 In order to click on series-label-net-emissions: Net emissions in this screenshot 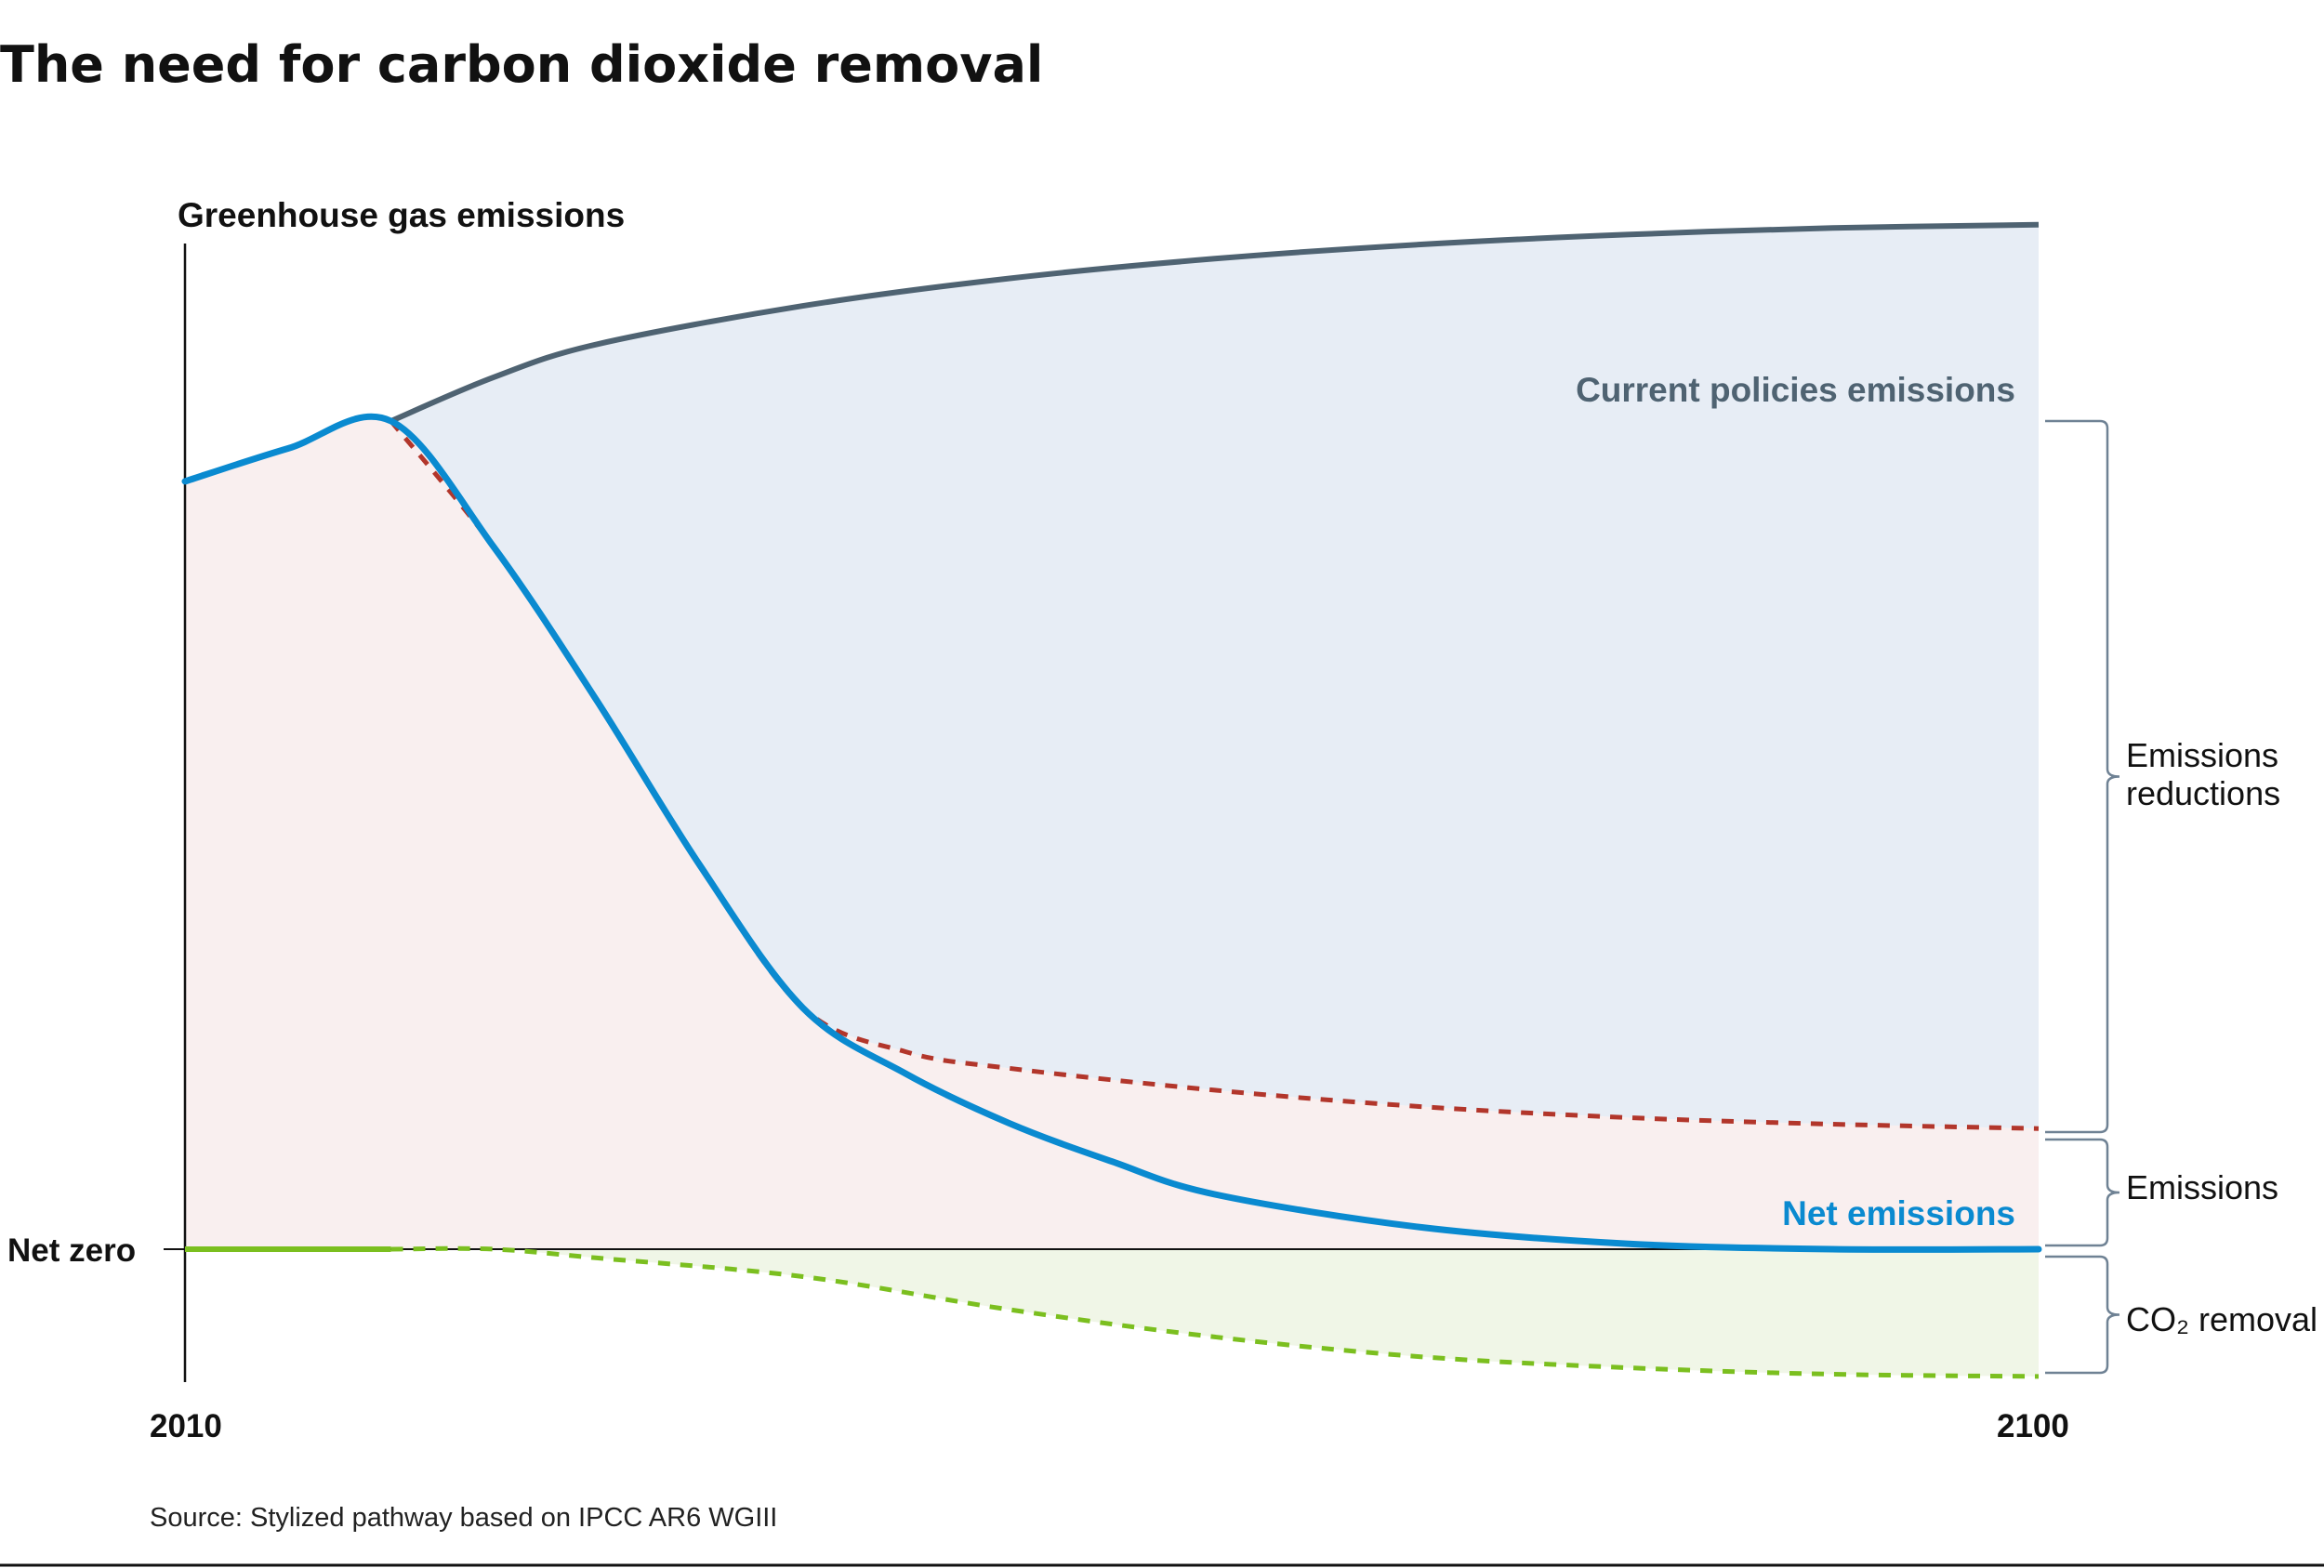, I will do `click(1898, 1213)`.